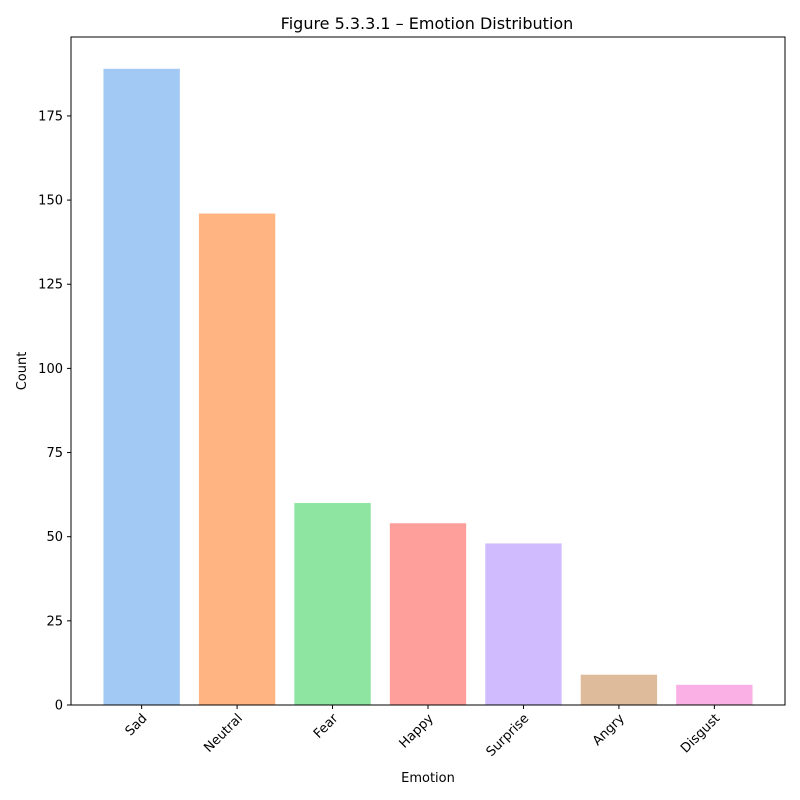 The image size is (800, 800). Describe the element at coordinates (22, 371) in the screenshot. I see `y-axis-label: Count` at that location.